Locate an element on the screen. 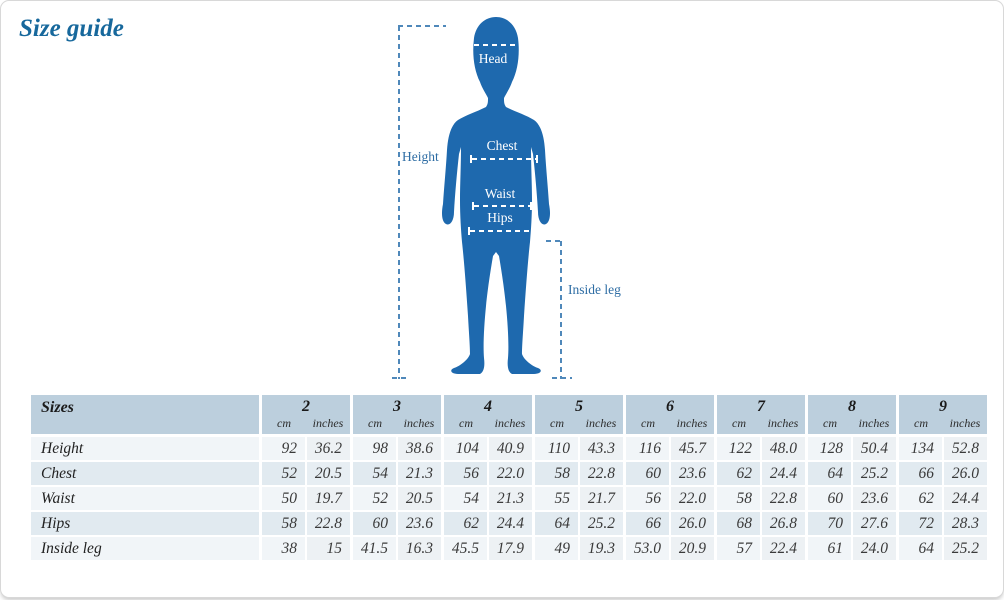 This screenshot has height=600, width=1004. size-value-group: 134 52.8 is located at coordinates (943, 448).